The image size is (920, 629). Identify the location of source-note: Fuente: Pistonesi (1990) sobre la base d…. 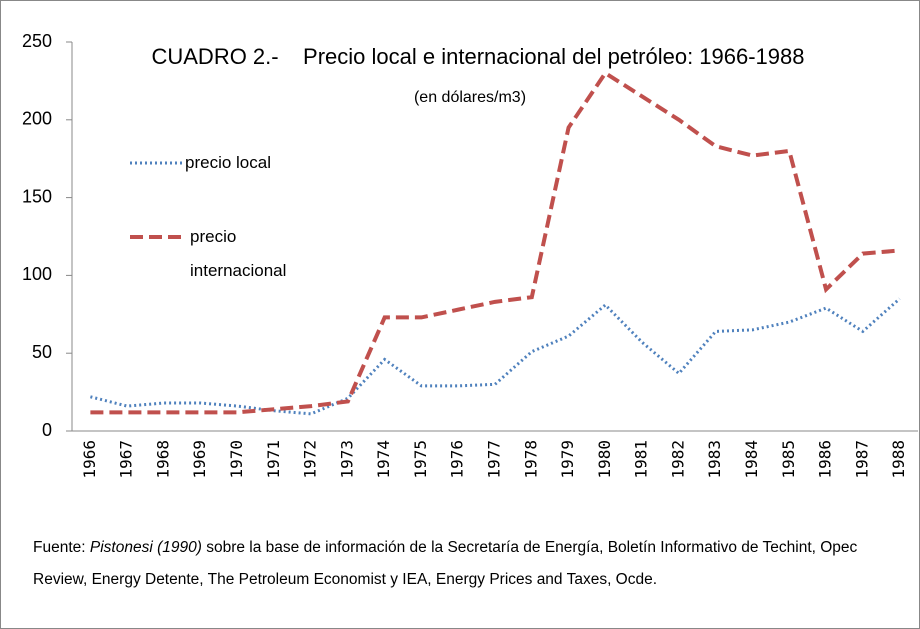
(473, 564).